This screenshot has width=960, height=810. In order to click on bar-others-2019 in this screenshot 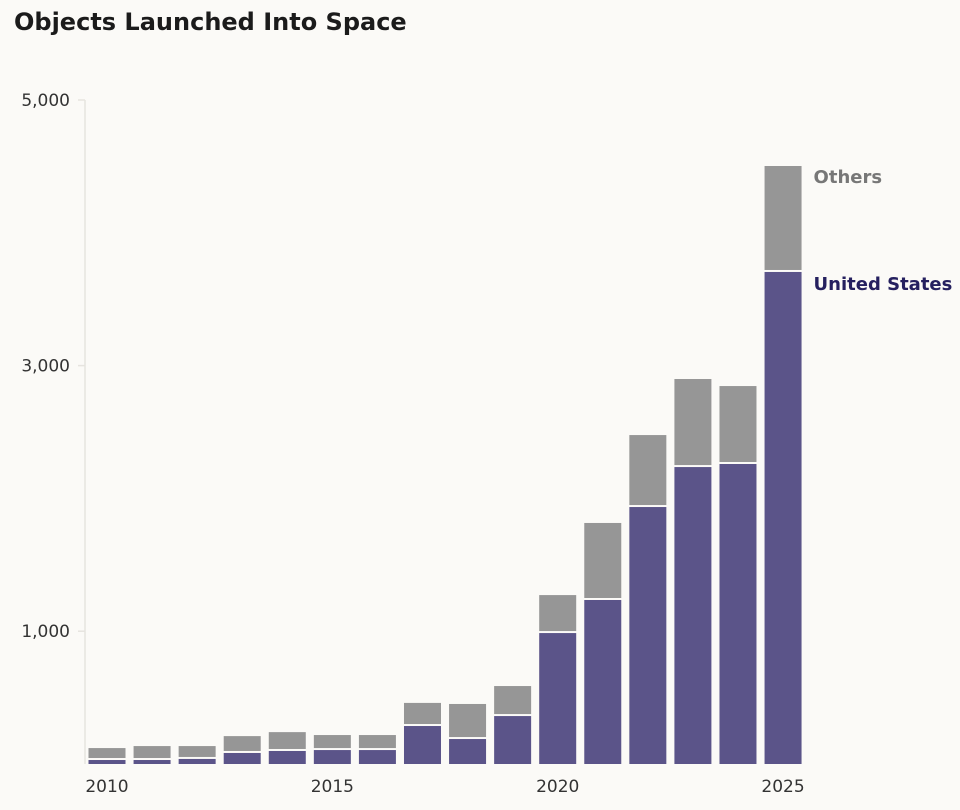, I will do `click(513, 700)`.